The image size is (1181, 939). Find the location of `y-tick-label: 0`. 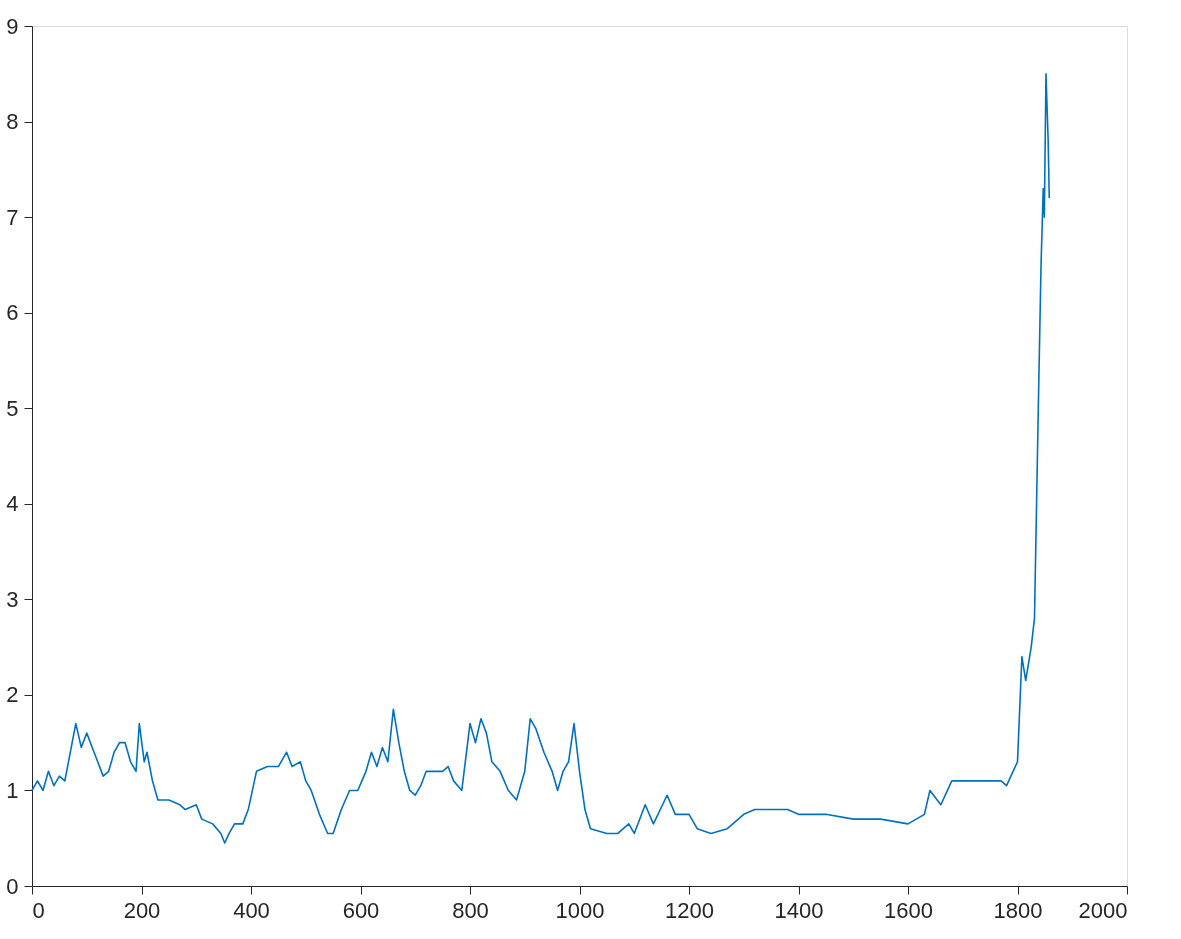

y-tick-label: 0 is located at coordinates (12, 886).